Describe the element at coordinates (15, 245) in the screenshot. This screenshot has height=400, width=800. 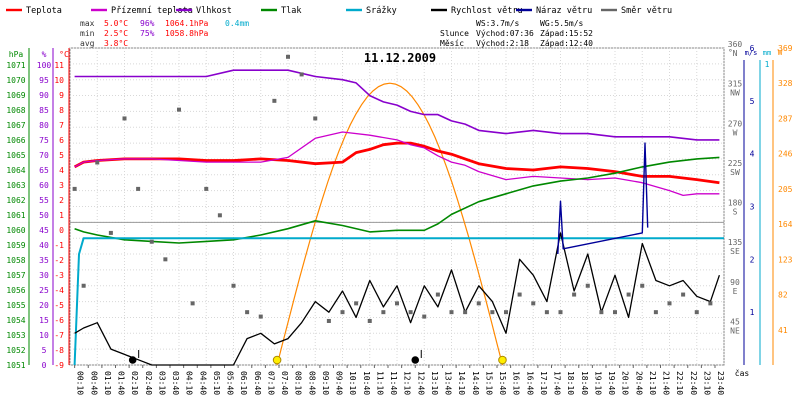
I see `hpa-tick-label: 1059` at that location.